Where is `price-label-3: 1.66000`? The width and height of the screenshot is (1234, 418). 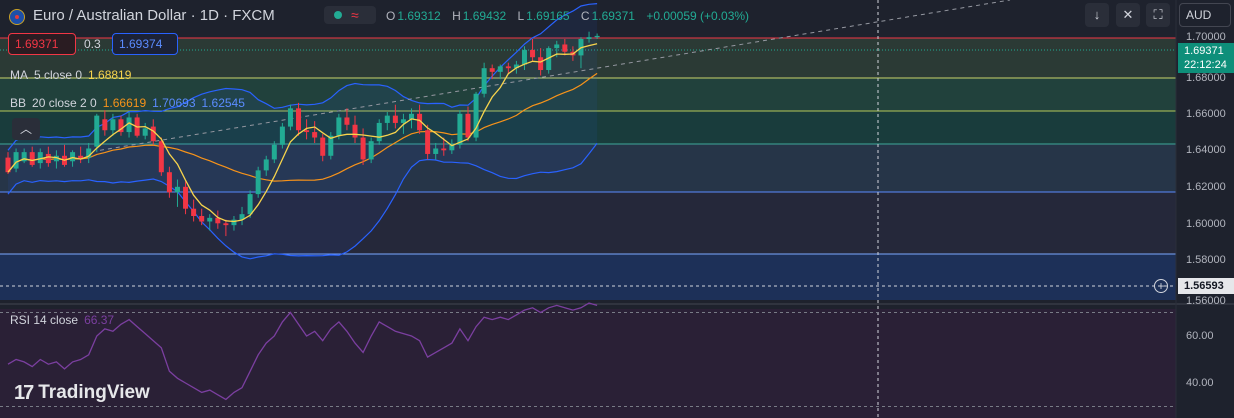
price-label-3: 1.66000 is located at coordinates (1206, 114).